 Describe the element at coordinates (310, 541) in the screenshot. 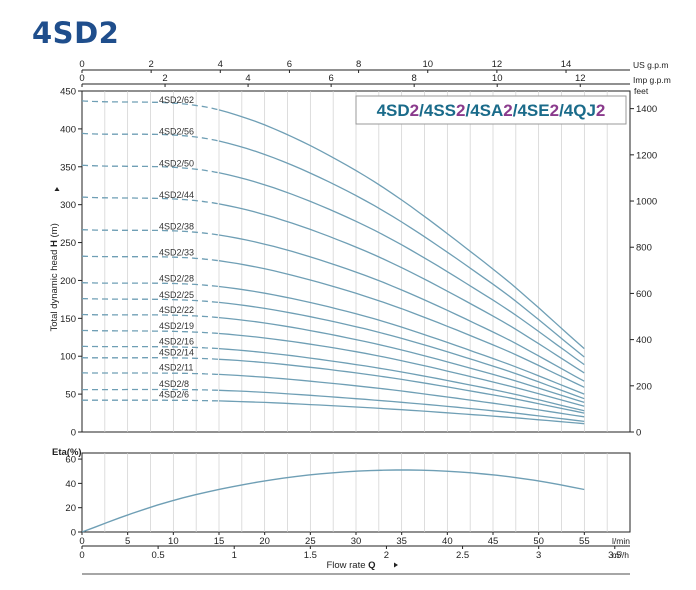

I see `lmin-tick-label: 25` at that location.